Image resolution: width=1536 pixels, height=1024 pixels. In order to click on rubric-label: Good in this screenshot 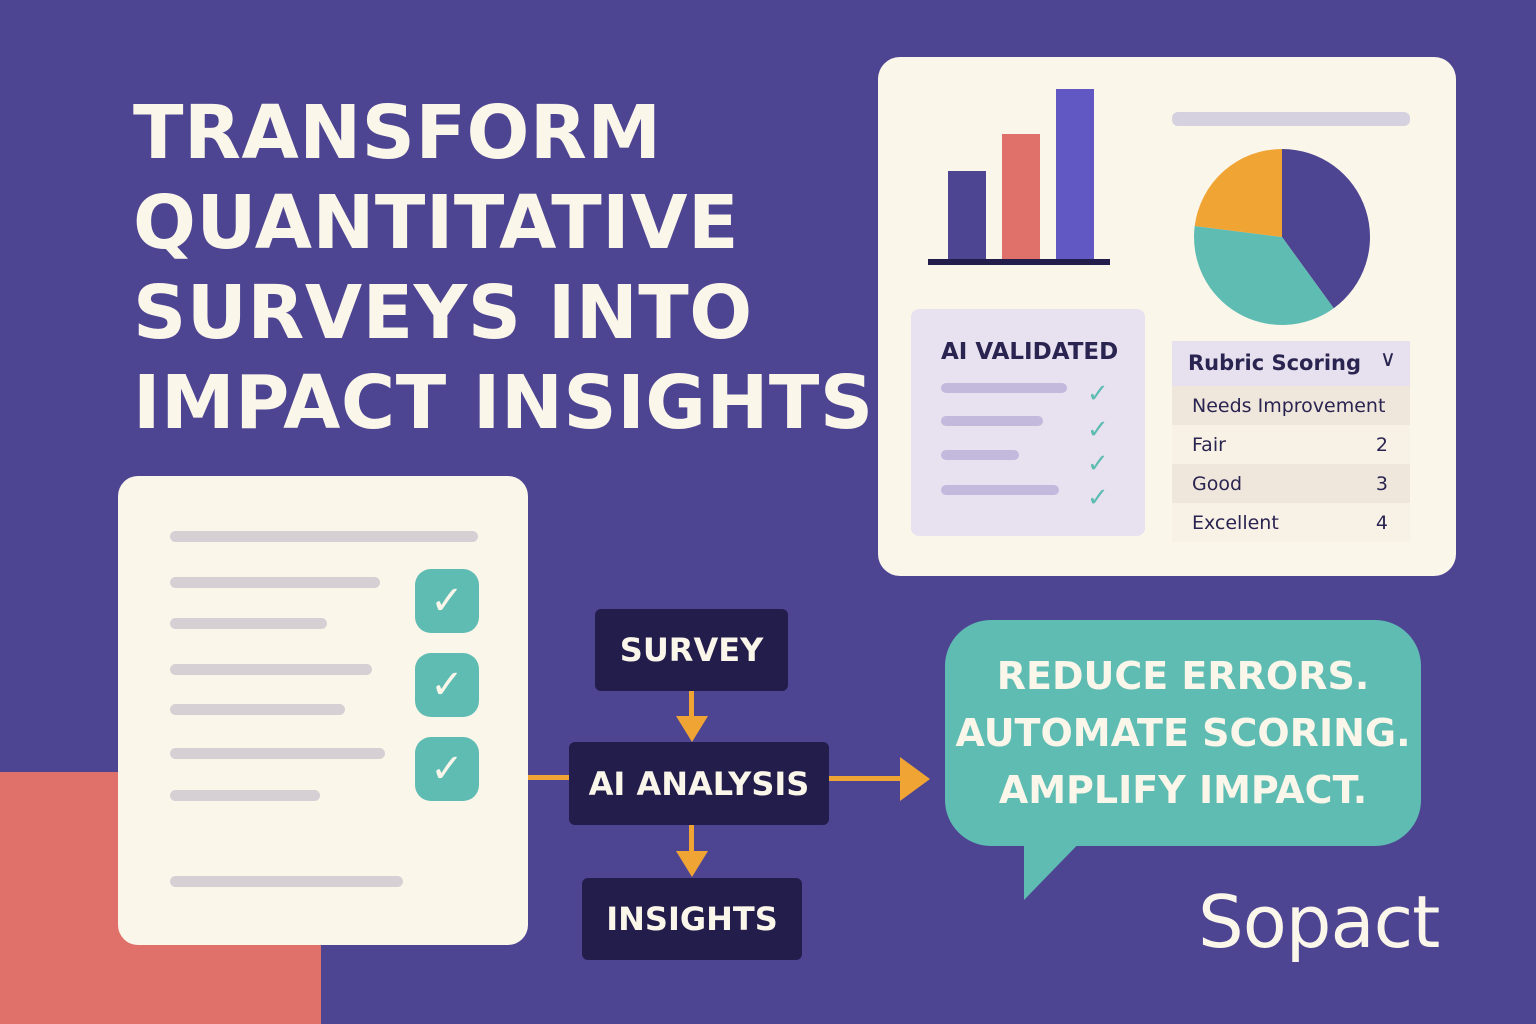, I will do `click(1217, 484)`.